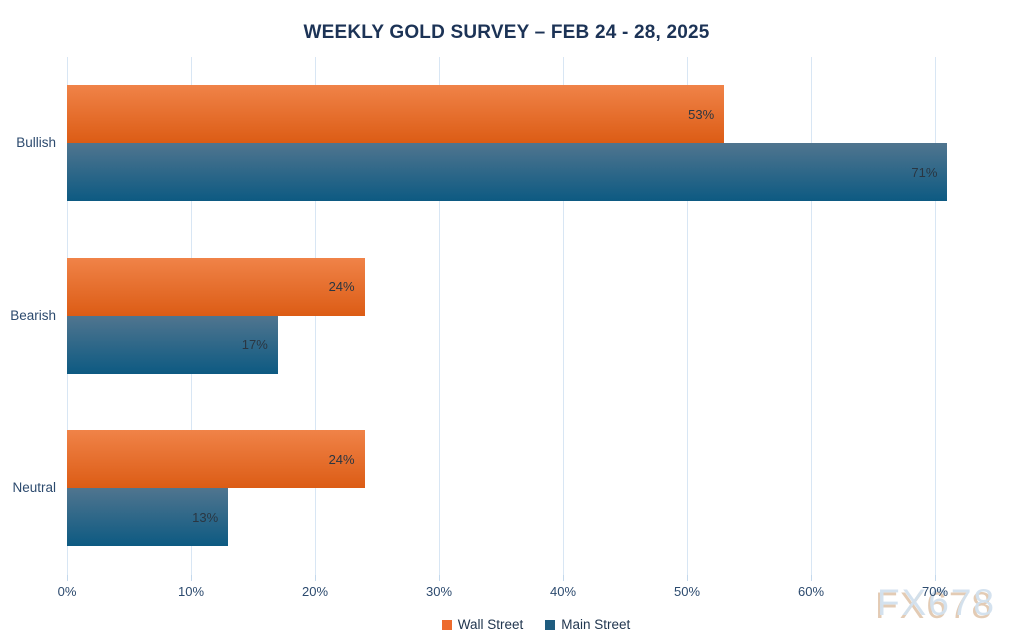  I want to click on x-axis-tick-label: 30%, so click(439, 591).